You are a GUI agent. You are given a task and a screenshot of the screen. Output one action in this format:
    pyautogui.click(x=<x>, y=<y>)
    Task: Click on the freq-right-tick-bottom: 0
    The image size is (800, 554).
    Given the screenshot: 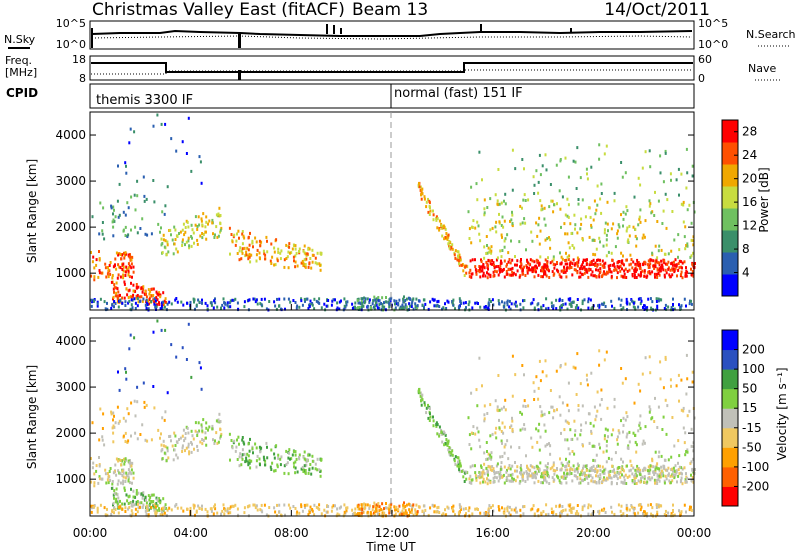 What is the action you would take?
    pyautogui.click(x=701, y=78)
    